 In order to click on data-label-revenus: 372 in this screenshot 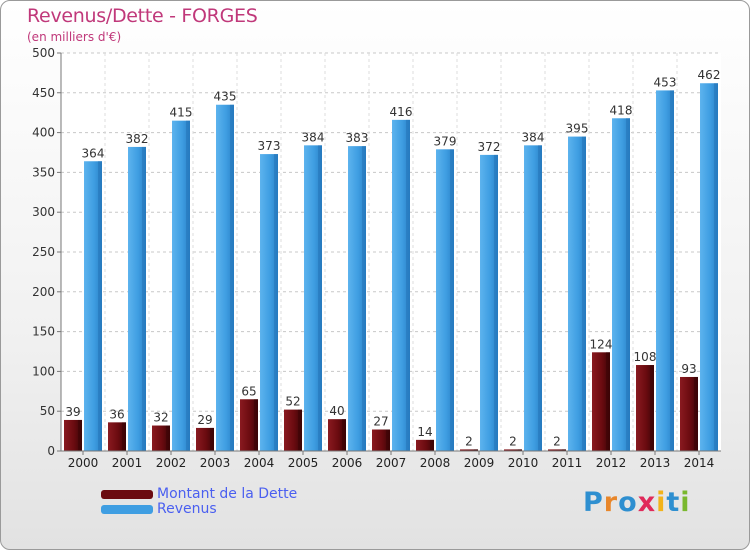, I will do `click(489, 147)`.